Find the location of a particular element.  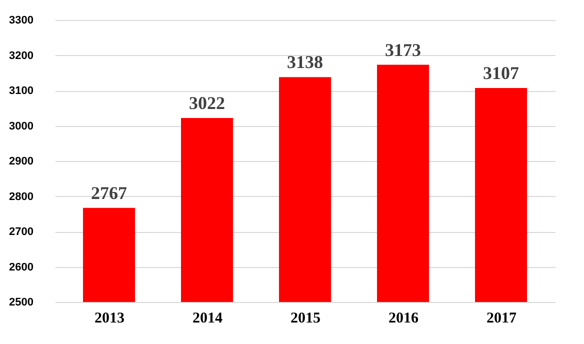

x-tick-label: 2014 is located at coordinates (207, 318).